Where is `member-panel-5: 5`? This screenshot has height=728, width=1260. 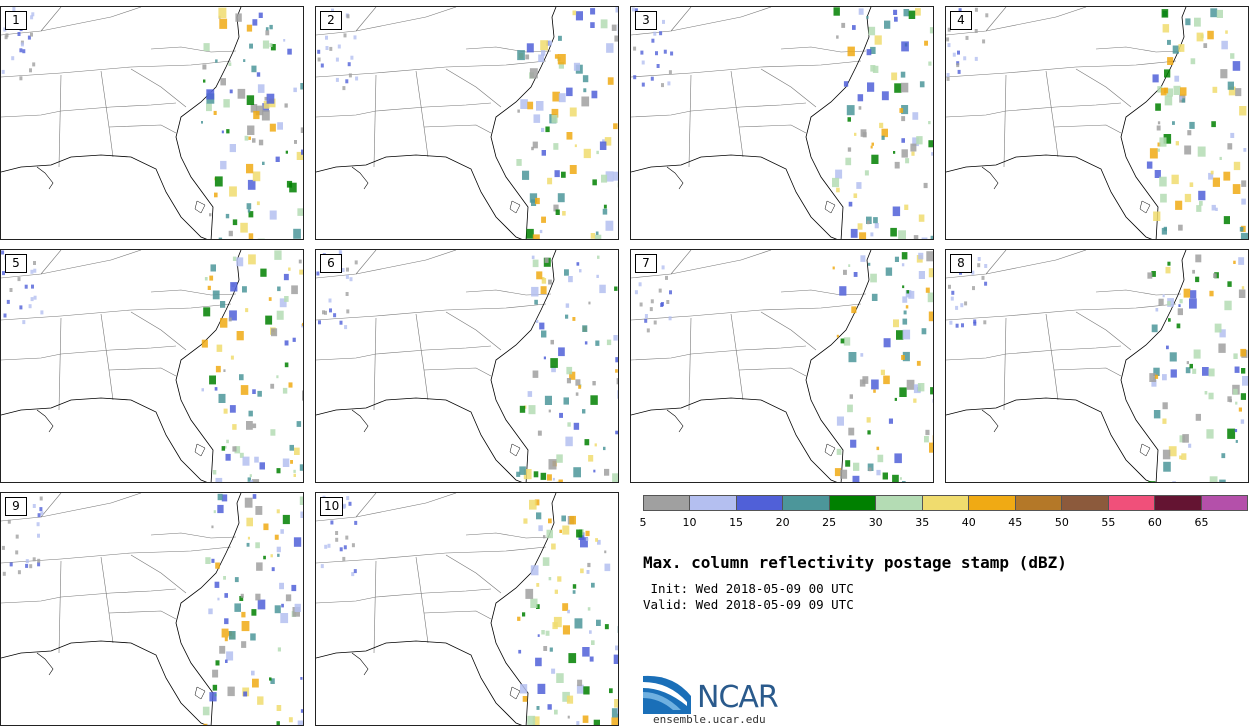 member-panel-5: 5 is located at coordinates (152, 366).